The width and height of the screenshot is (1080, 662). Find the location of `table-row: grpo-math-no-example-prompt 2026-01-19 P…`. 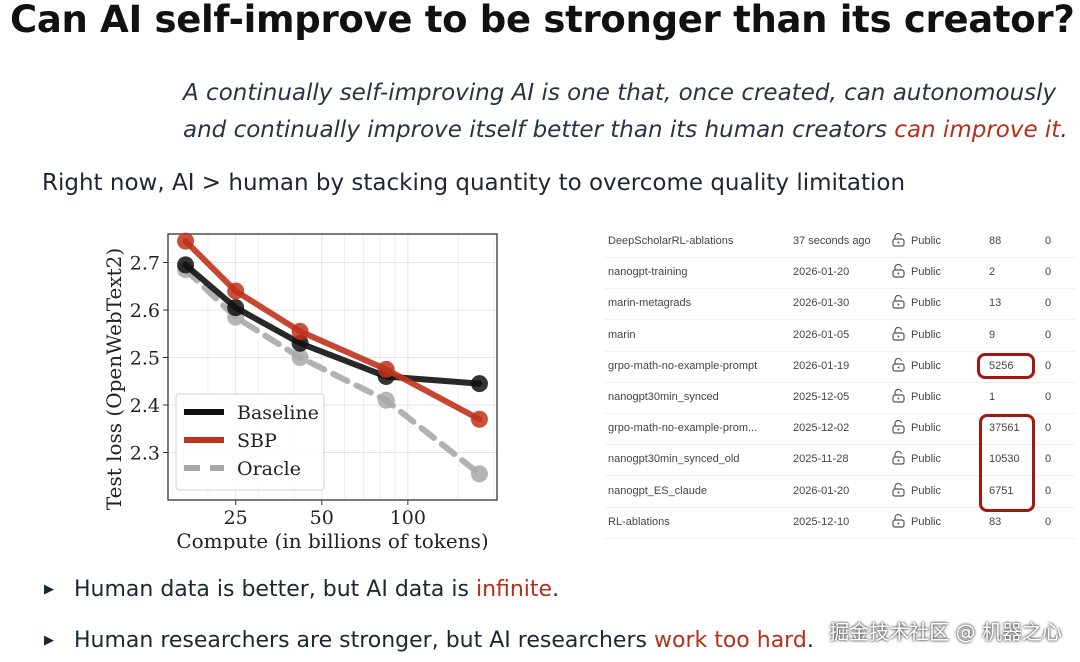

table-row: grpo-math-no-example-prompt 2026-01-19 P… is located at coordinates (840, 367).